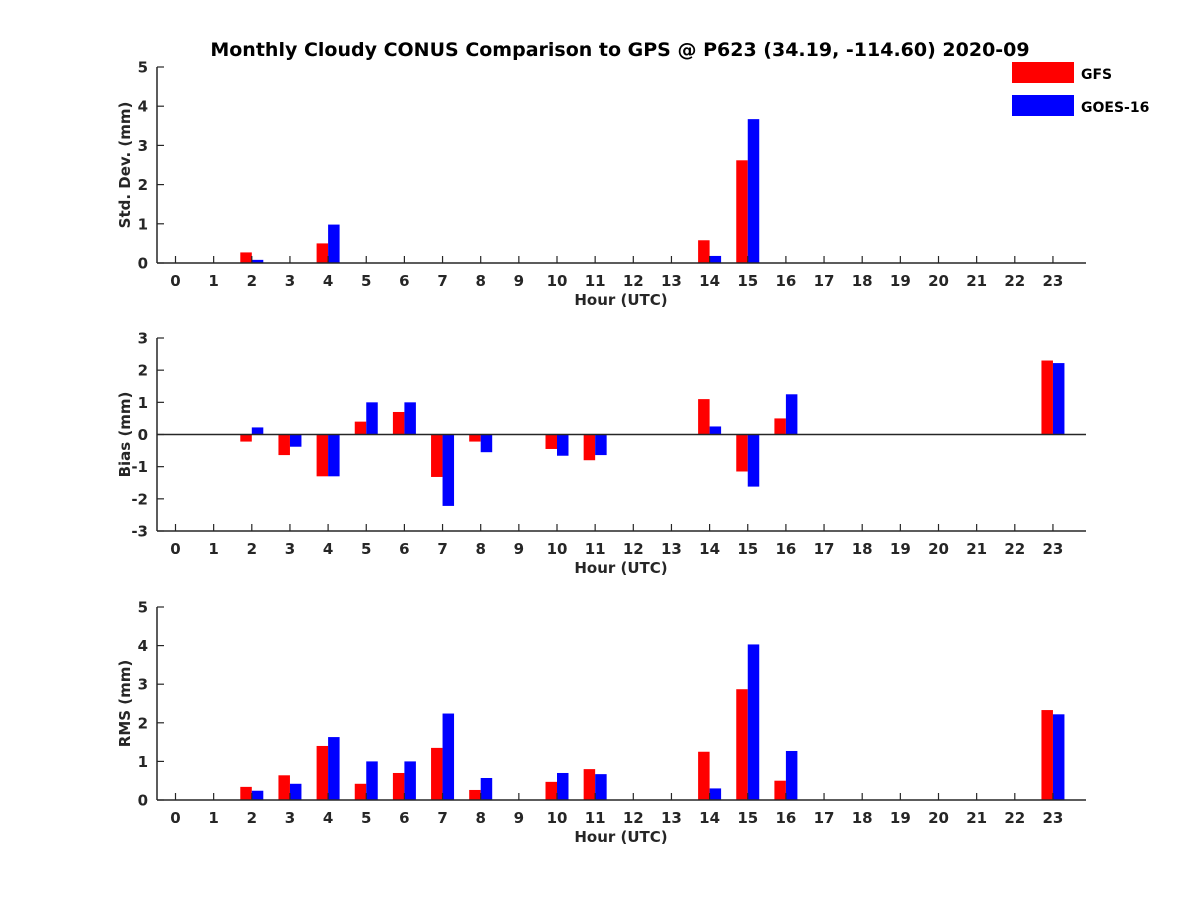 The image size is (1200, 900). What do you see at coordinates (213, 818) in the screenshot?
I see `x-tick-label: 1` at bounding box center [213, 818].